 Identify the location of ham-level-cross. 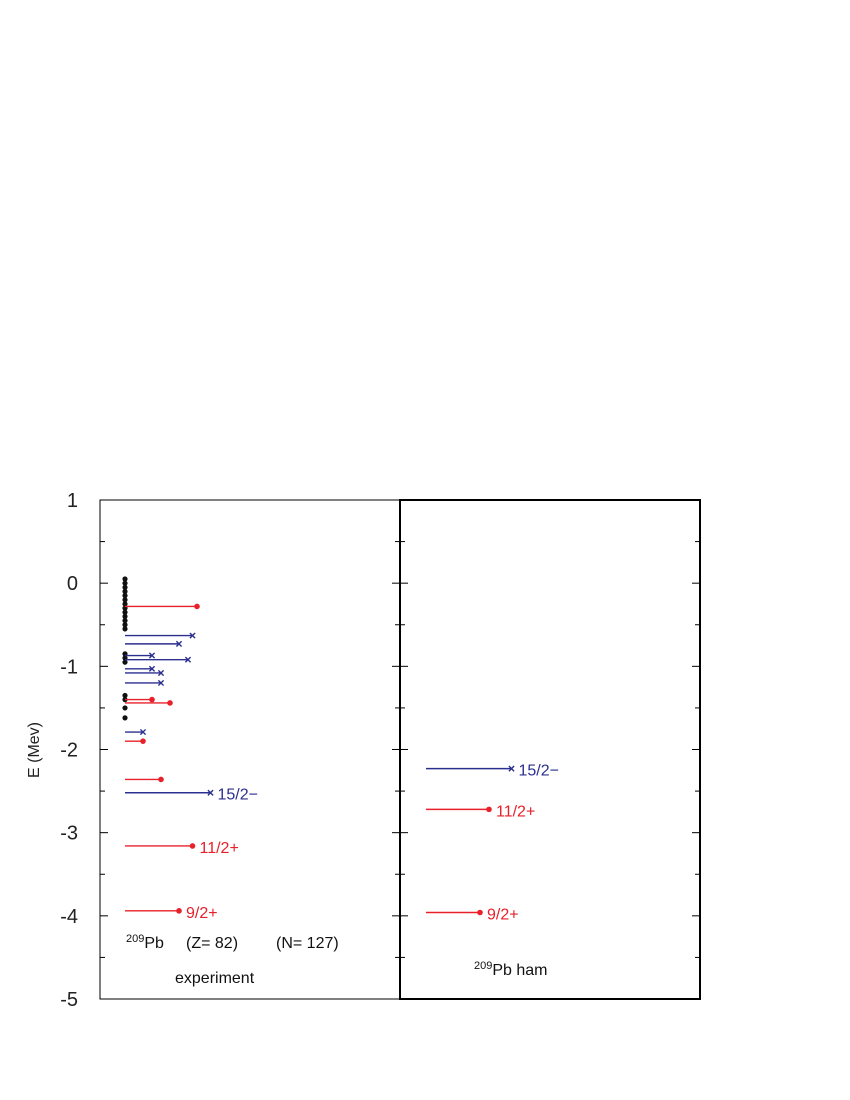
(511, 768).